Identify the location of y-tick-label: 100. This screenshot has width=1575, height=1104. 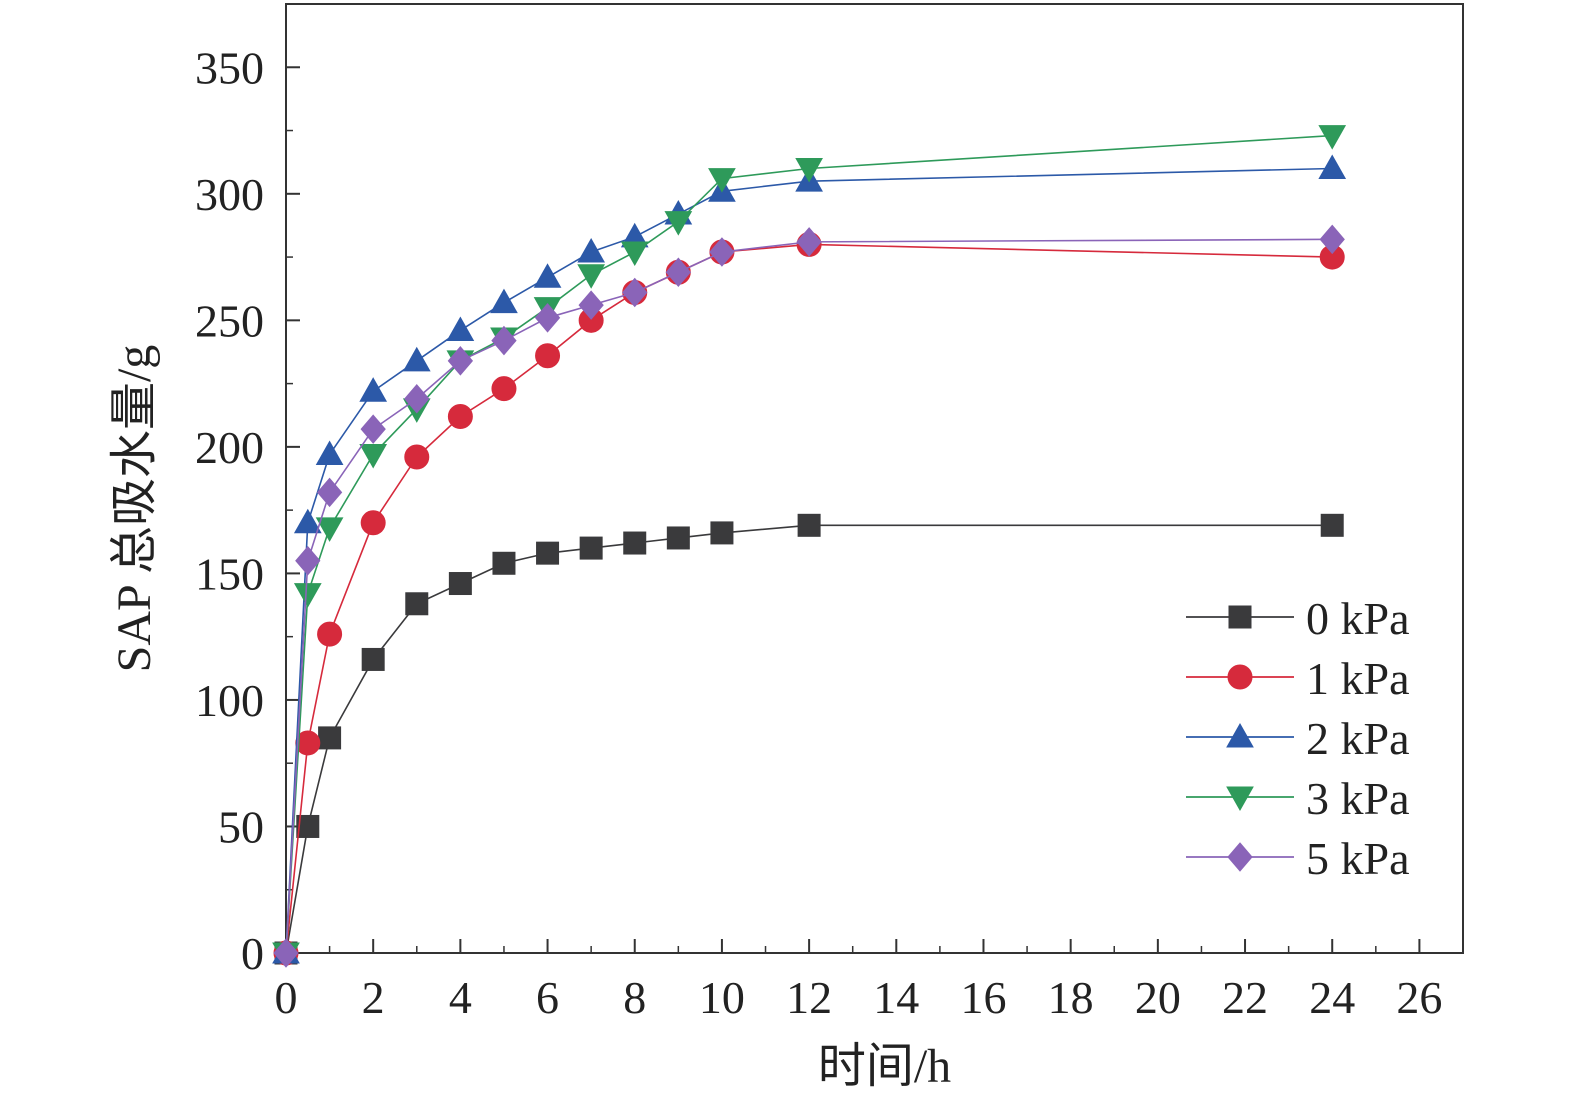
(229, 700).